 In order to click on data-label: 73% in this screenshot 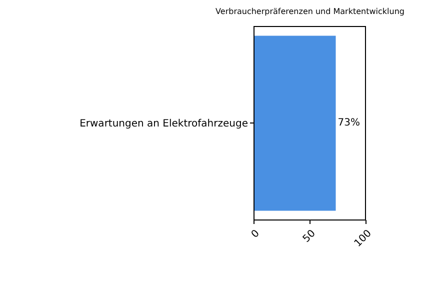, I will do `click(349, 123)`.